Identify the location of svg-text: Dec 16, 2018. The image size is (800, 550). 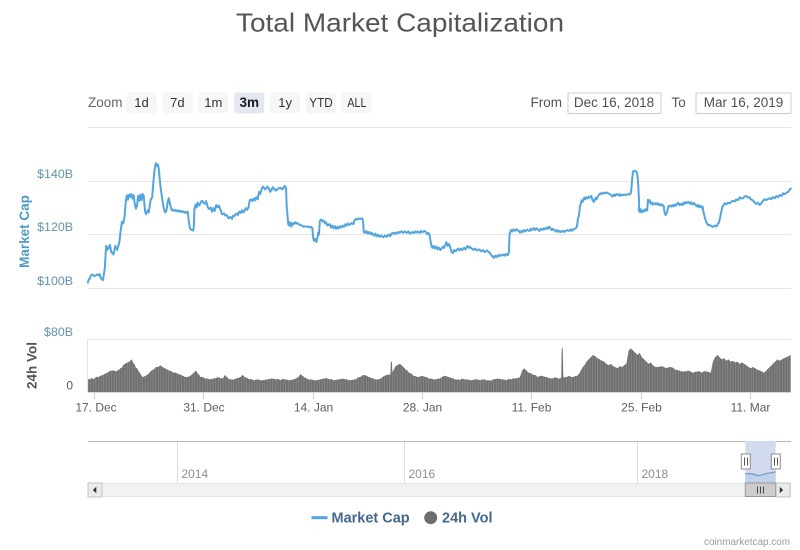
(614, 102).